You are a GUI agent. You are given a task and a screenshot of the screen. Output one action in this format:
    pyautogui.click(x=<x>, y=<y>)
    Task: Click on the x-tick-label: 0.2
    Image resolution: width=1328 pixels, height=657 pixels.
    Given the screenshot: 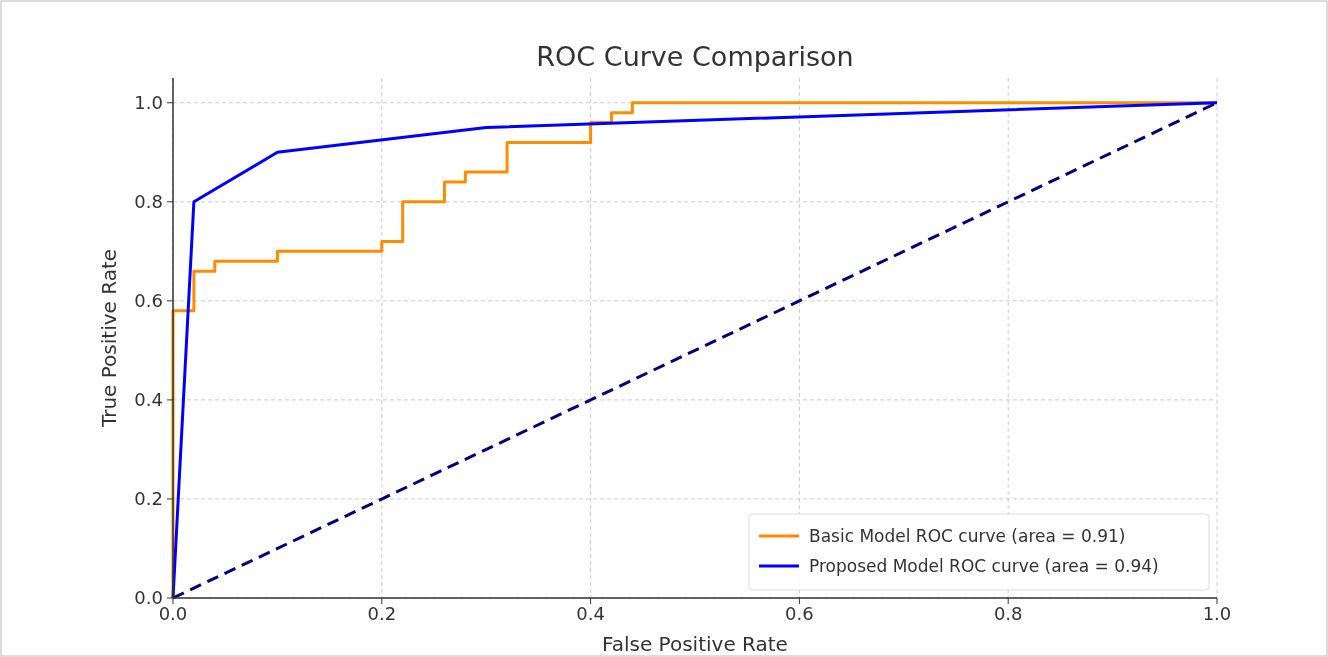 What is the action you would take?
    pyautogui.click(x=382, y=613)
    